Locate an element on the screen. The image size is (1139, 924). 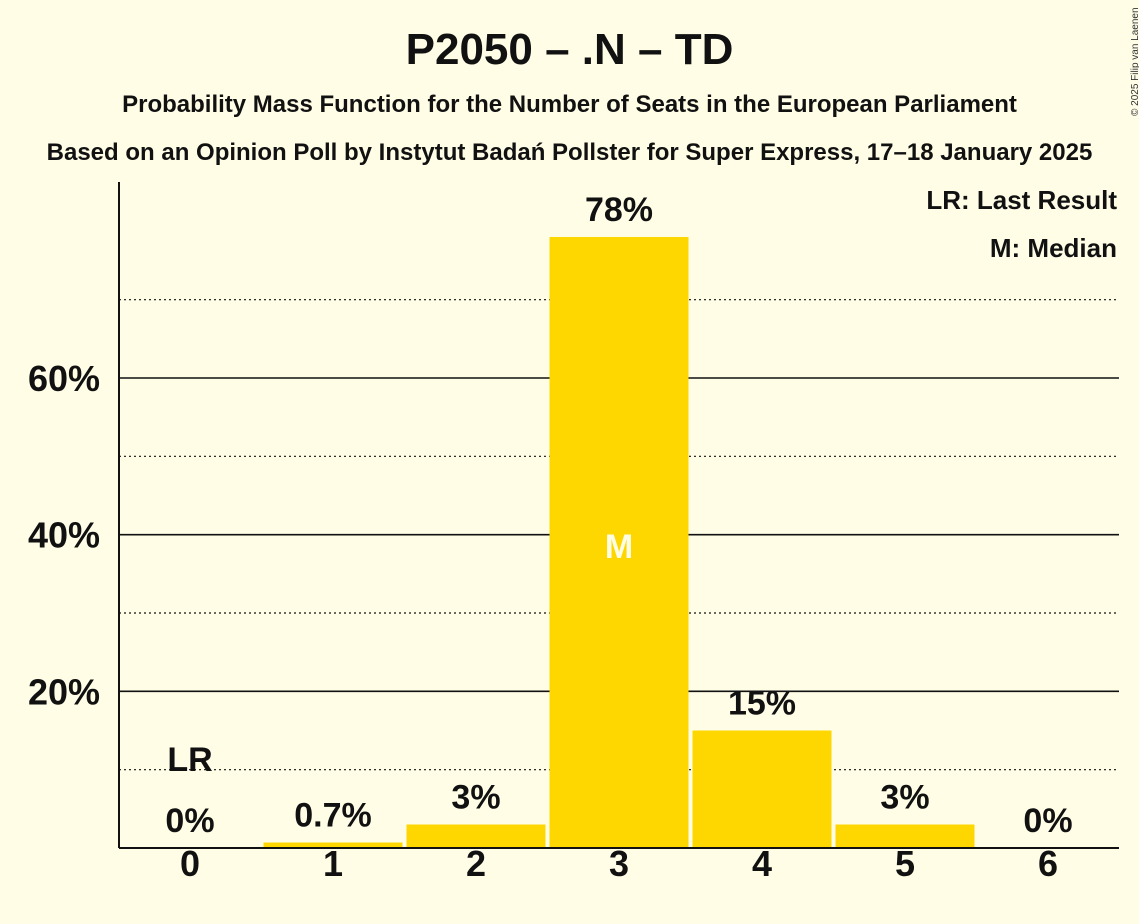
y-tick-label: 40% is located at coordinates (64, 535).